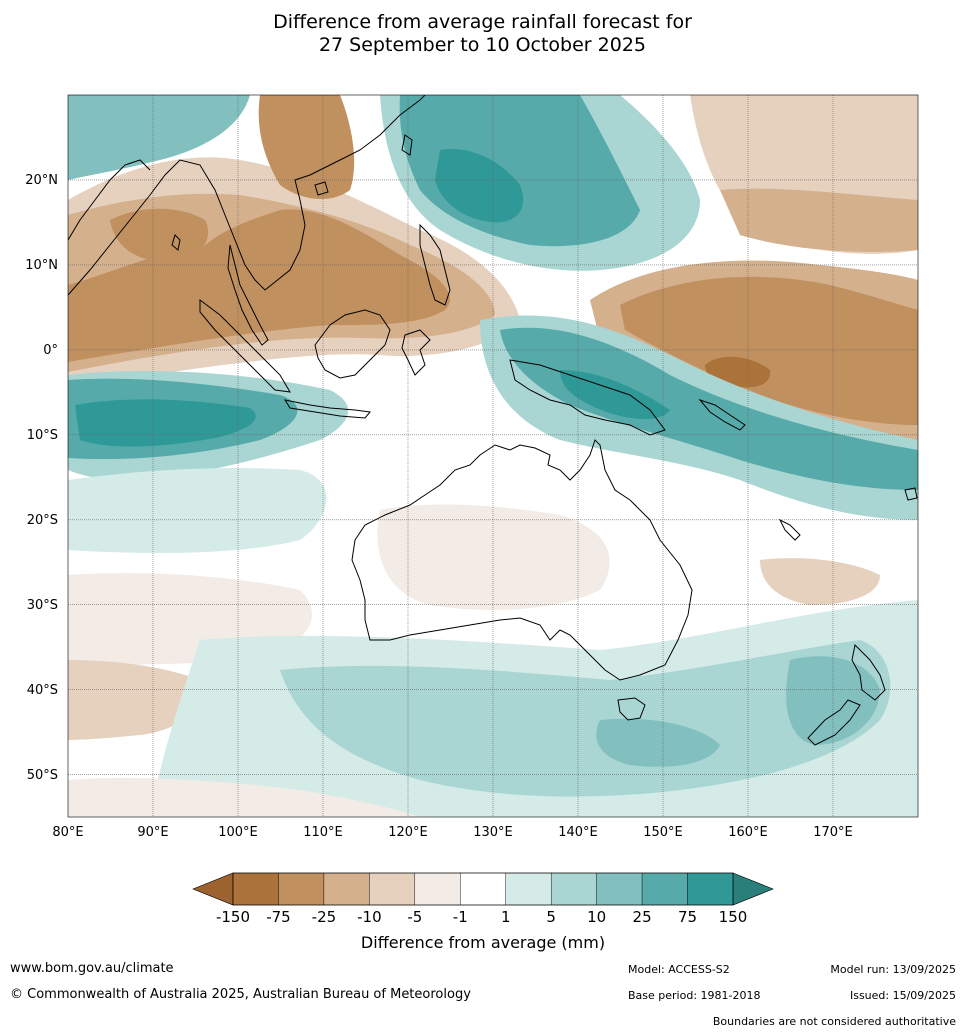 The height and width of the screenshot is (1035, 965). Describe the element at coordinates (197, 510) in the screenshot. I see `wet-anomaly-indian-ocean-south` at that location.